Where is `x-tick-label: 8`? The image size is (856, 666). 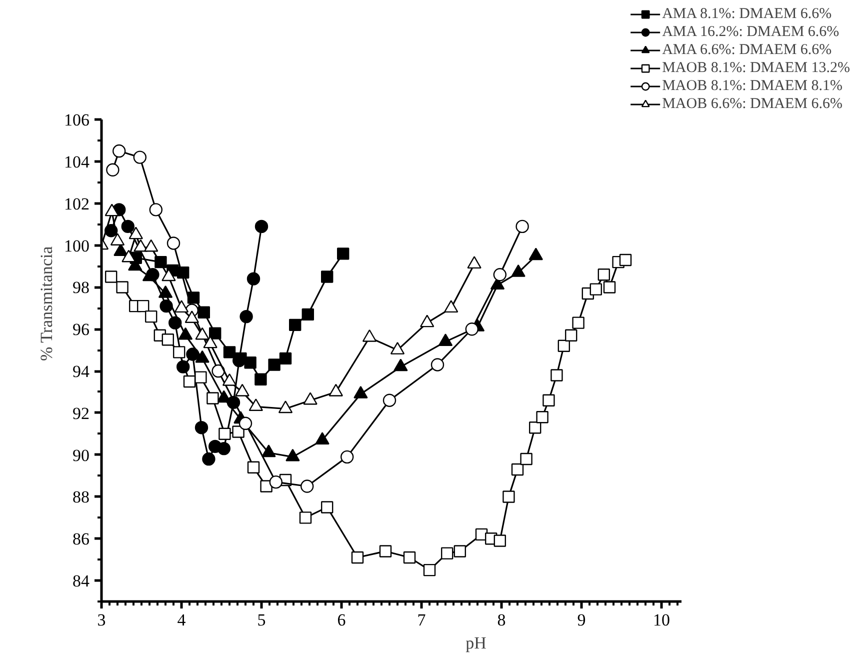 x-tick-label: 8 is located at coordinates (501, 620).